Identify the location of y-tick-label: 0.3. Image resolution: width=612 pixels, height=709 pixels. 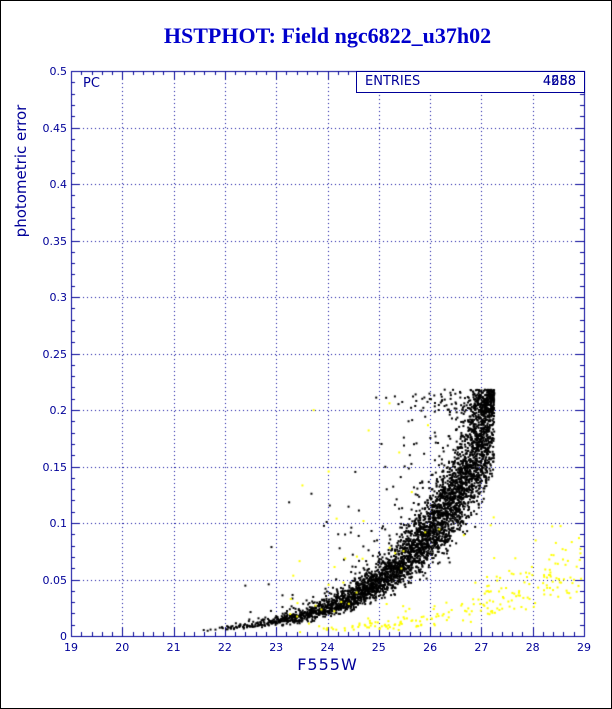
(58, 297).